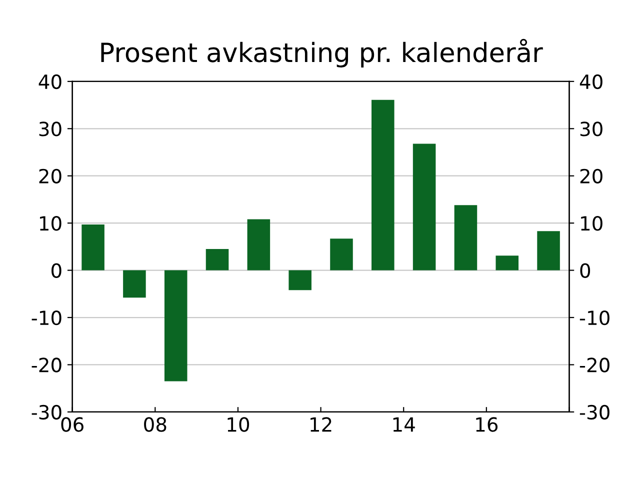 This screenshot has height=479, width=629. What do you see at coordinates (595, 365) in the screenshot?
I see `y2-tick-label: -20` at bounding box center [595, 365].